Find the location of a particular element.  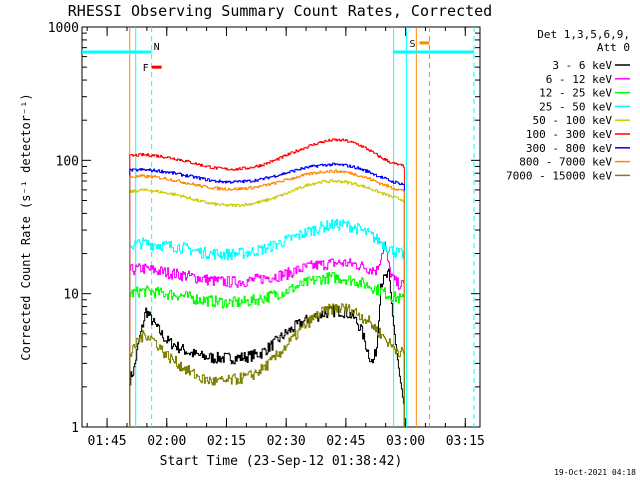

legend-label: 12 - 25 keV is located at coordinates (575, 93).